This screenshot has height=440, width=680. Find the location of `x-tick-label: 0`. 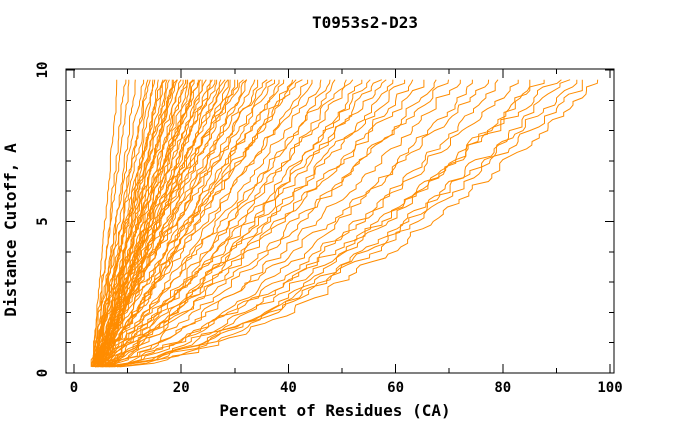

x-tick-label: 0 is located at coordinates (74, 388).